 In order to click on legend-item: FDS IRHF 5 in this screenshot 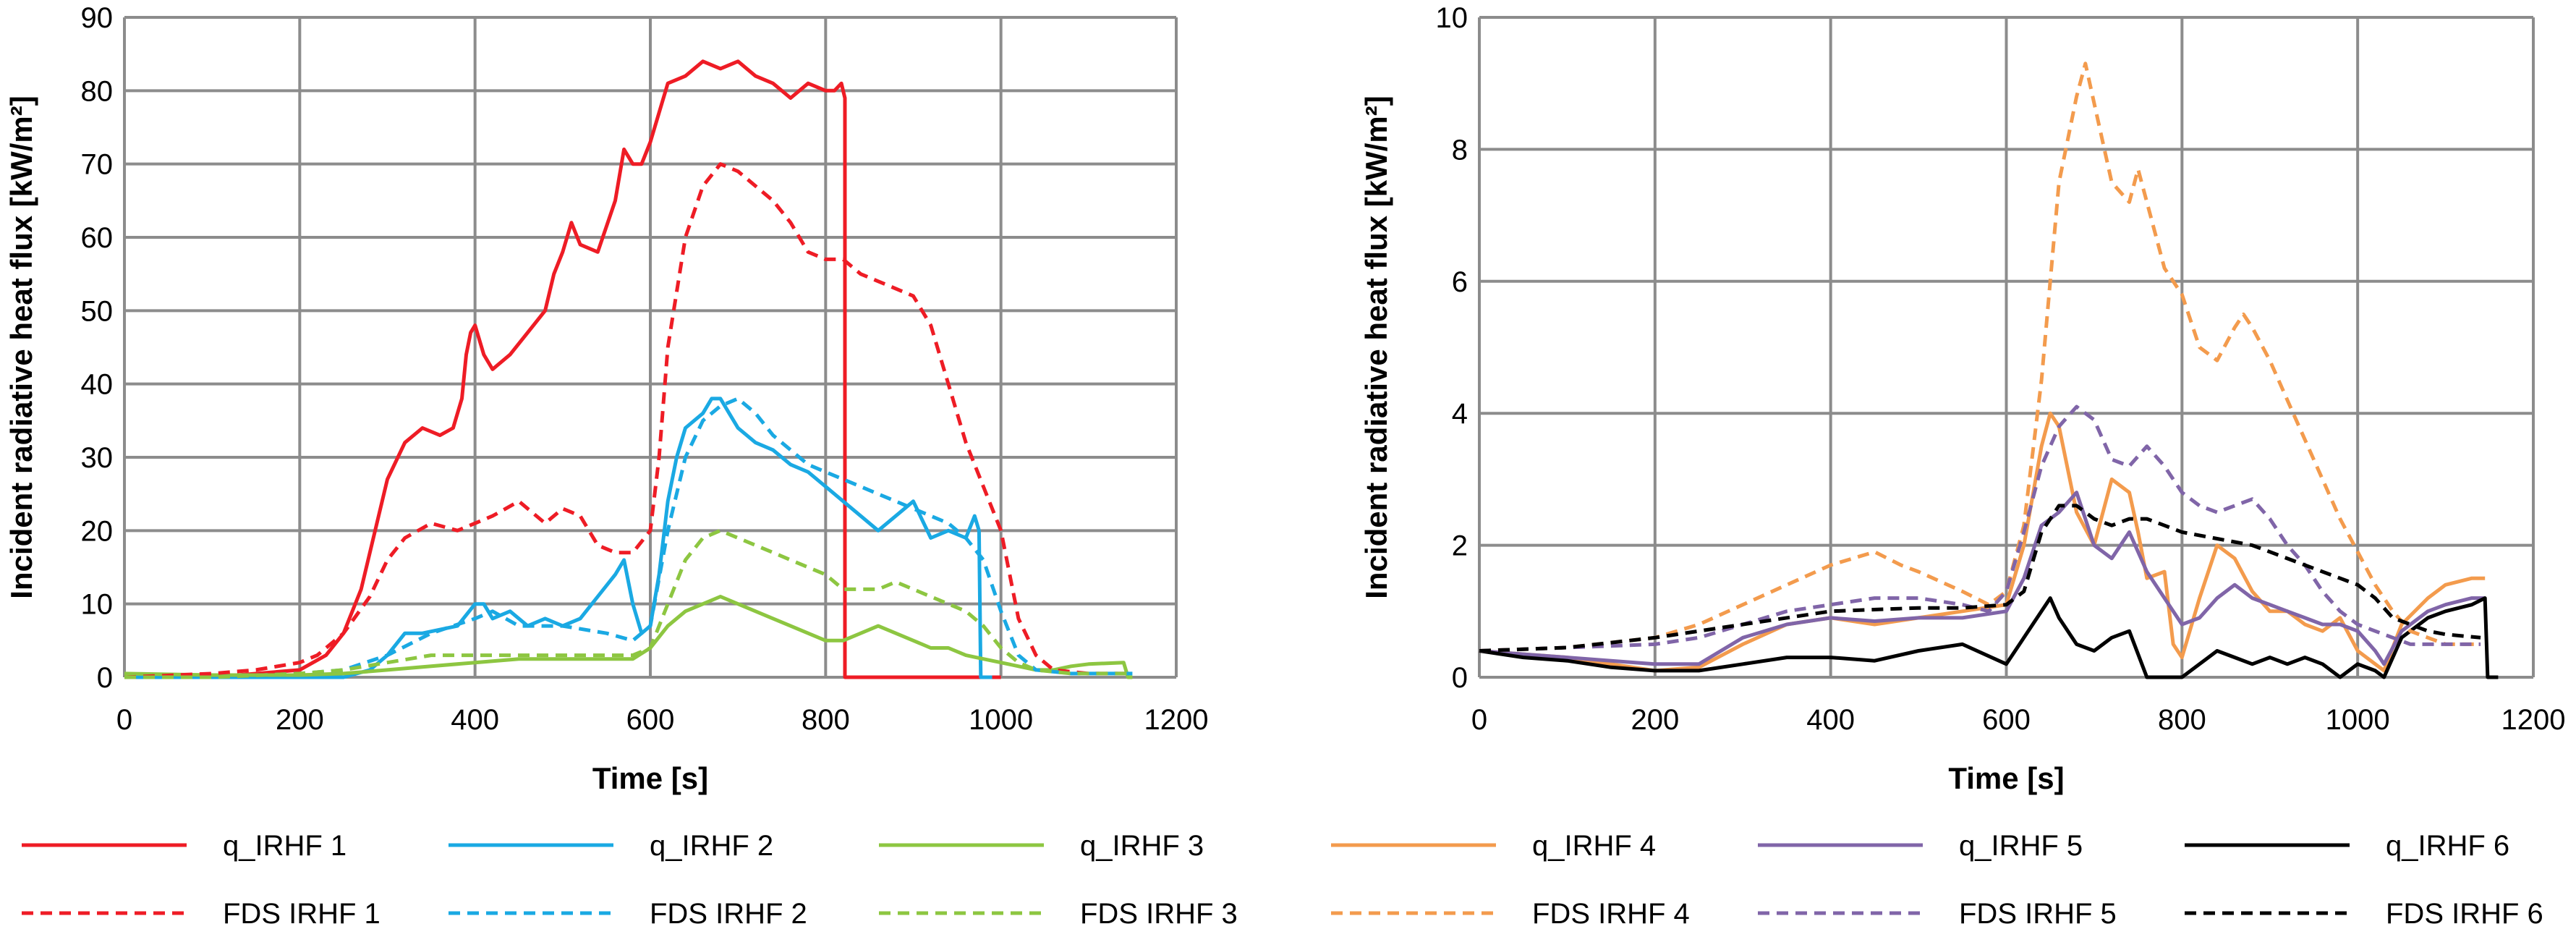, I will do `click(1937, 914)`.